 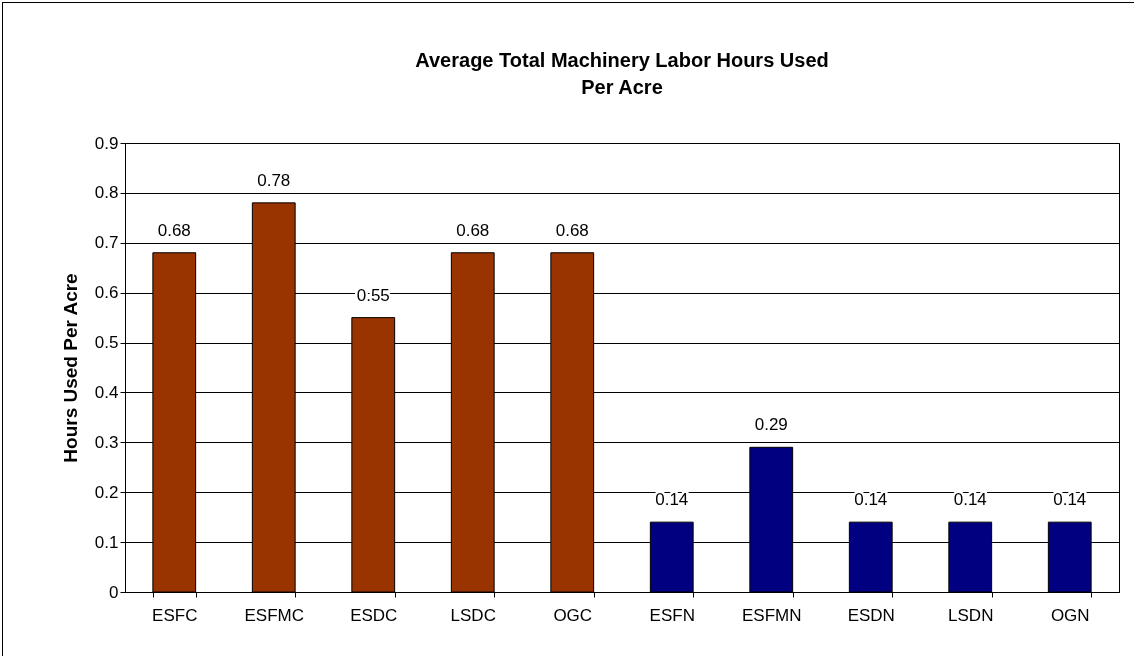 What do you see at coordinates (175, 615) in the screenshot?
I see `x-tick-label: ESFC` at bounding box center [175, 615].